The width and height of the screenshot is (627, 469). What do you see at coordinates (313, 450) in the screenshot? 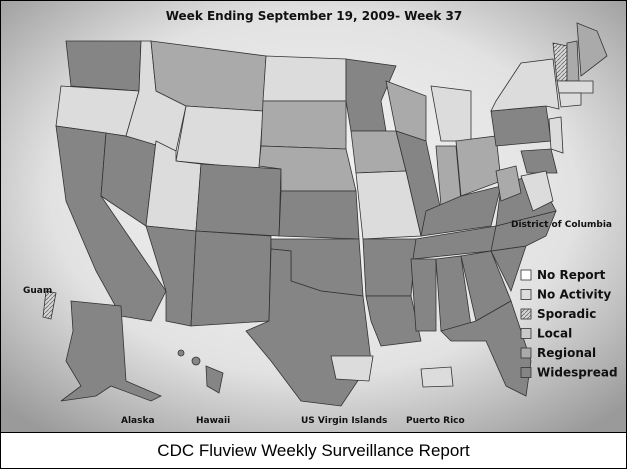
I see `caption: CDC Fluview Weekly Surveillance Report` at bounding box center [313, 450].